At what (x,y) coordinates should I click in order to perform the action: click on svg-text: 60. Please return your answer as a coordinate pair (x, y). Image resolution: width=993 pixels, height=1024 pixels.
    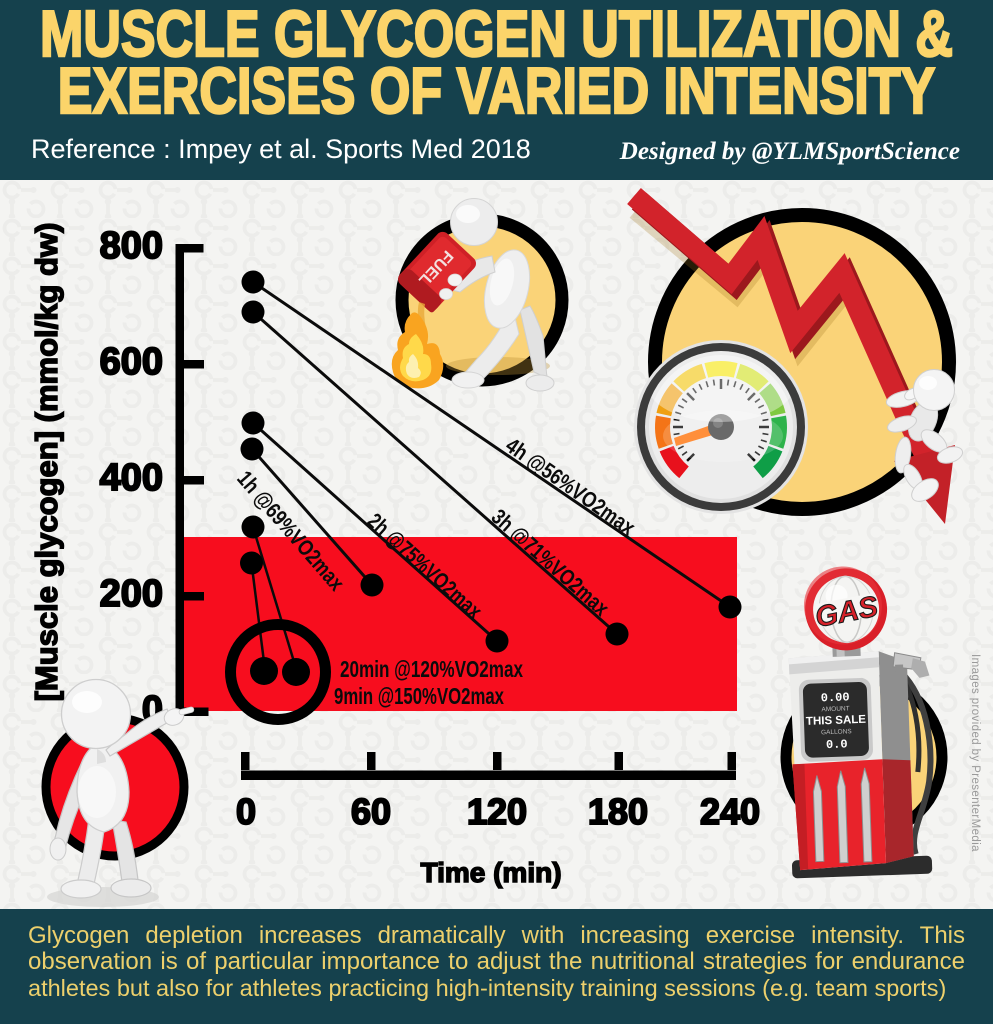
    Looking at the image, I should click on (371, 811).